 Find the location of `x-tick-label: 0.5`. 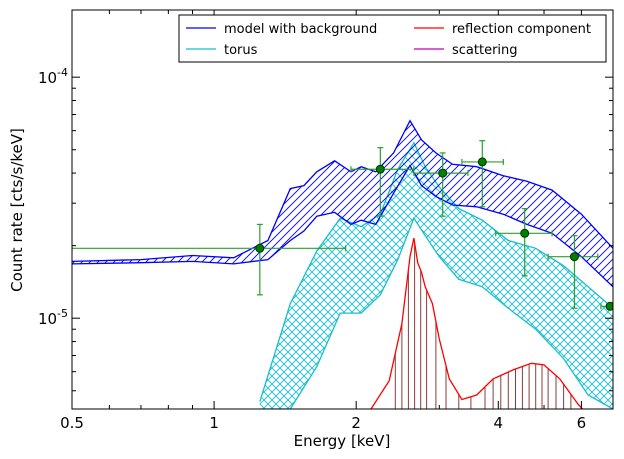

x-tick-label: 0.5 is located at coordinates (72, 423).